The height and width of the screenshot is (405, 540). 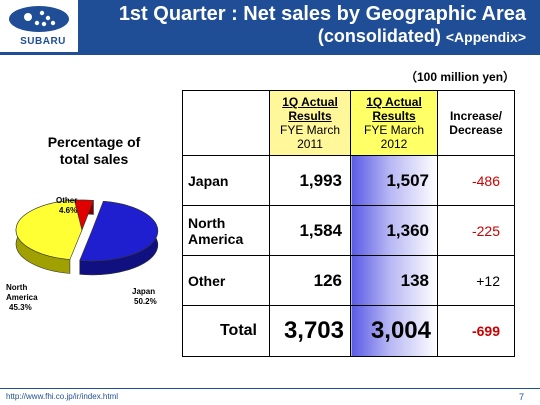 What do you see at coordinates (226, 180) in the screenshot?
I see `row-label: Japan` at bounding box center [226, 180].